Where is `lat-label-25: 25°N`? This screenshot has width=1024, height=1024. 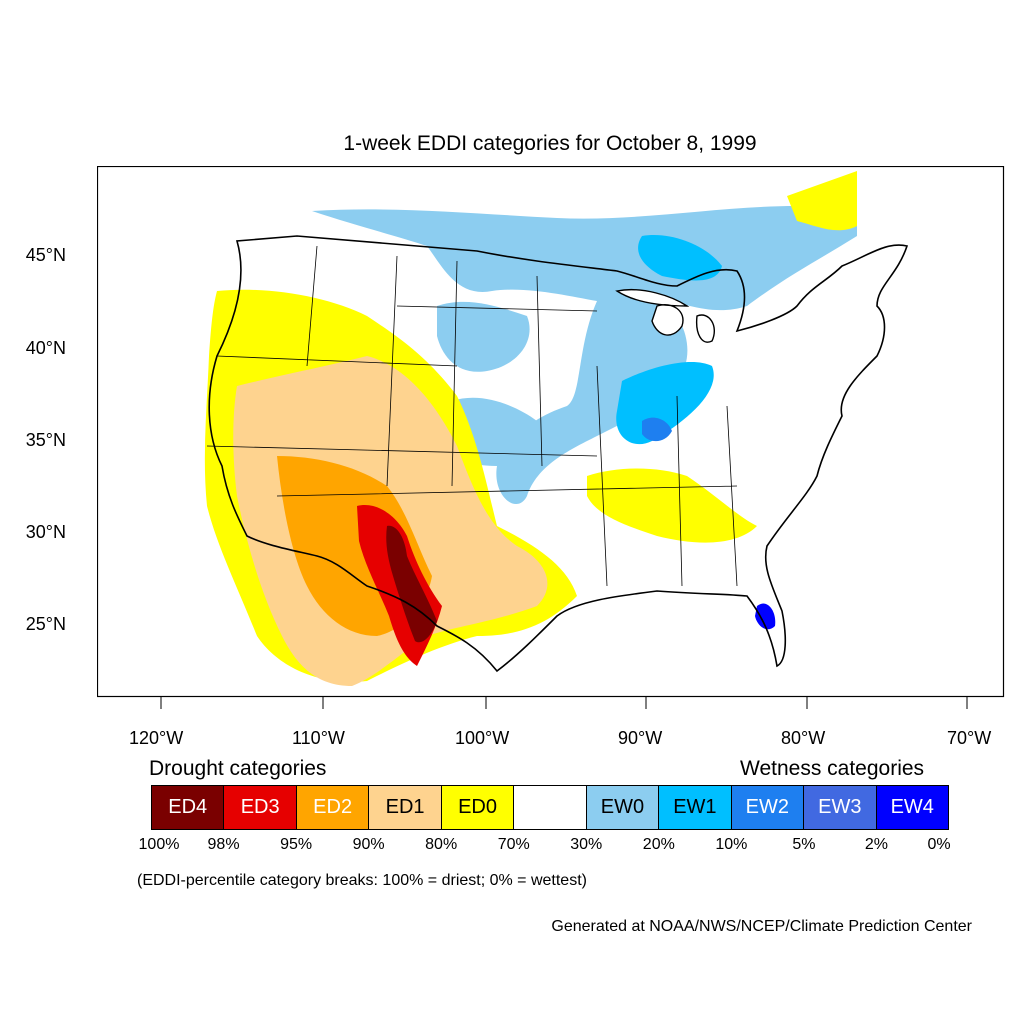 lat-label-25: 25°N is located at coordinates (45, 624).